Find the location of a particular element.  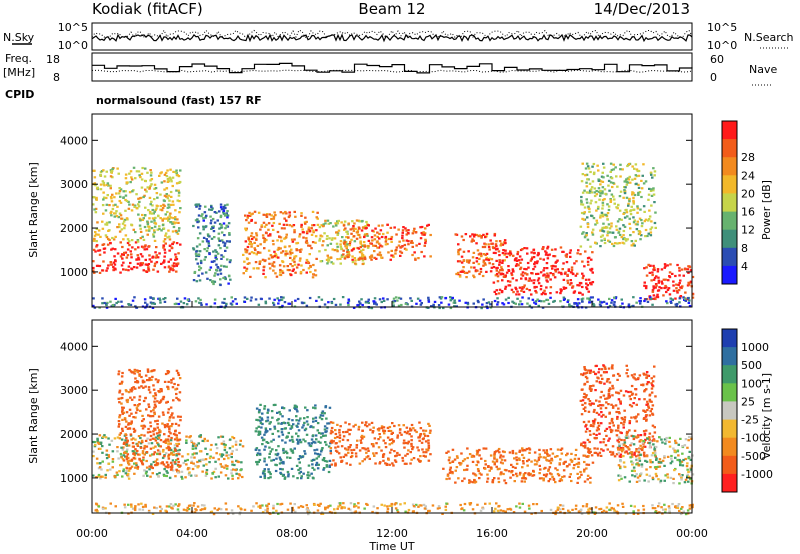

noise-right-label: N.Search is located at coordinates (769, 37).